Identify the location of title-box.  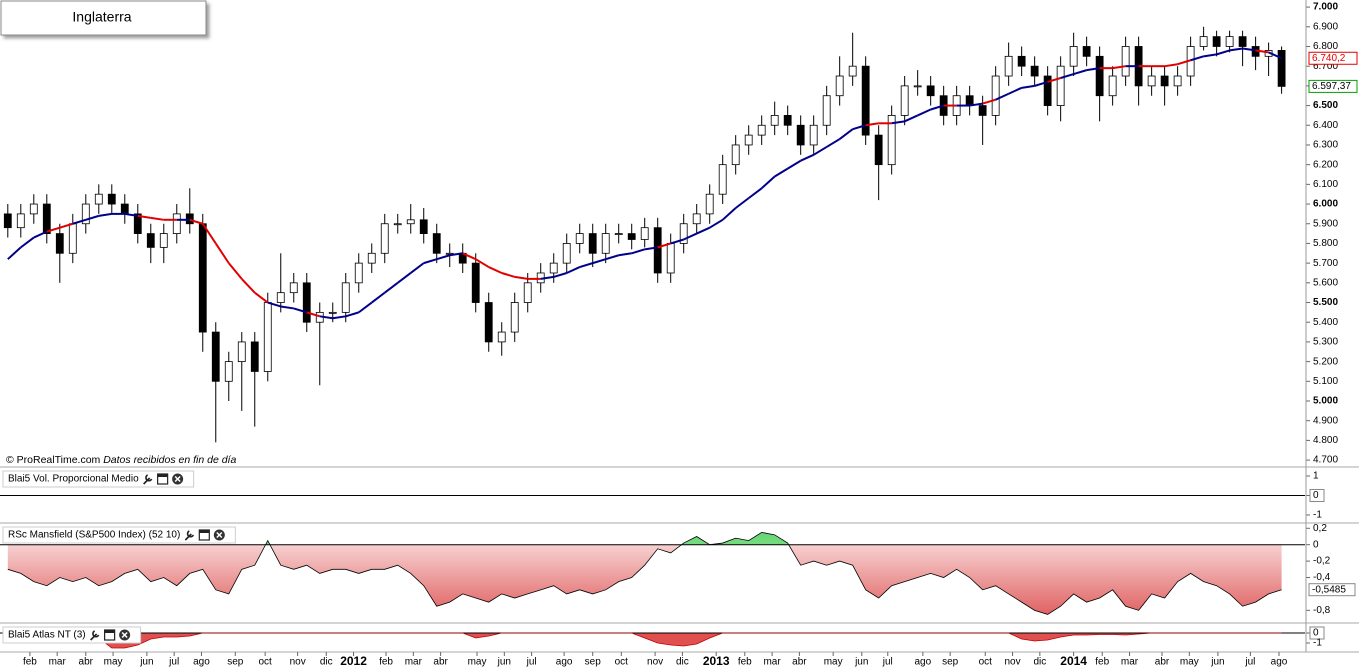
(103, 18).